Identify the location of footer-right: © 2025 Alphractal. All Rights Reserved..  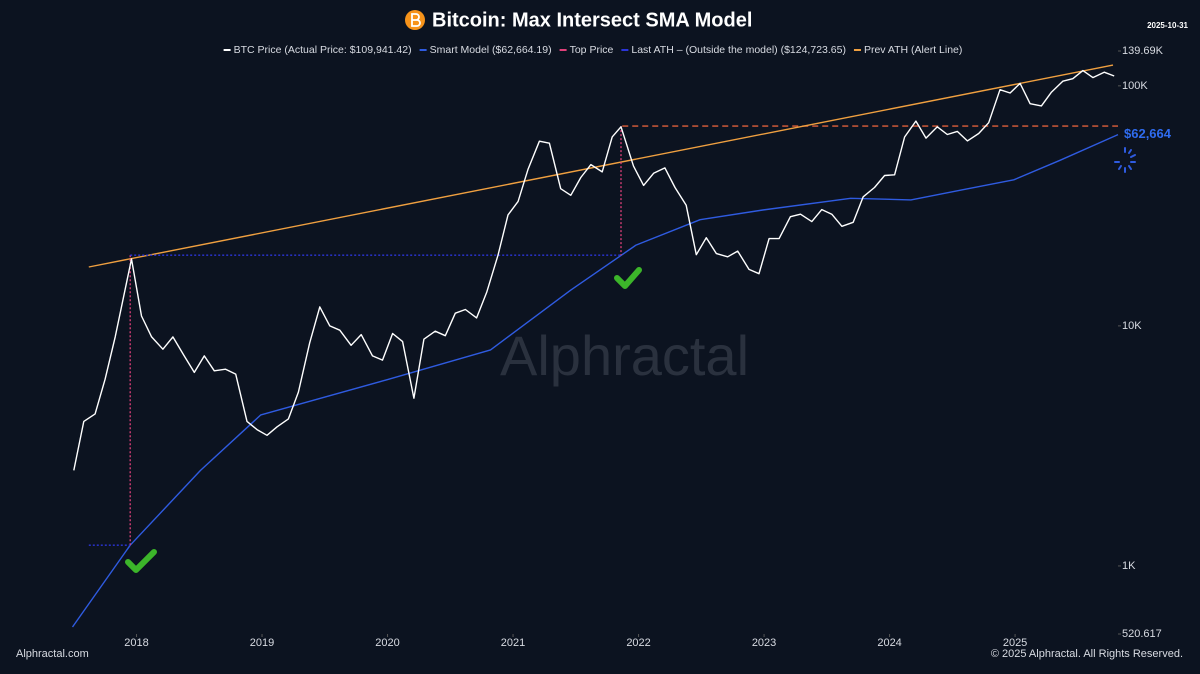
(1087, 654).